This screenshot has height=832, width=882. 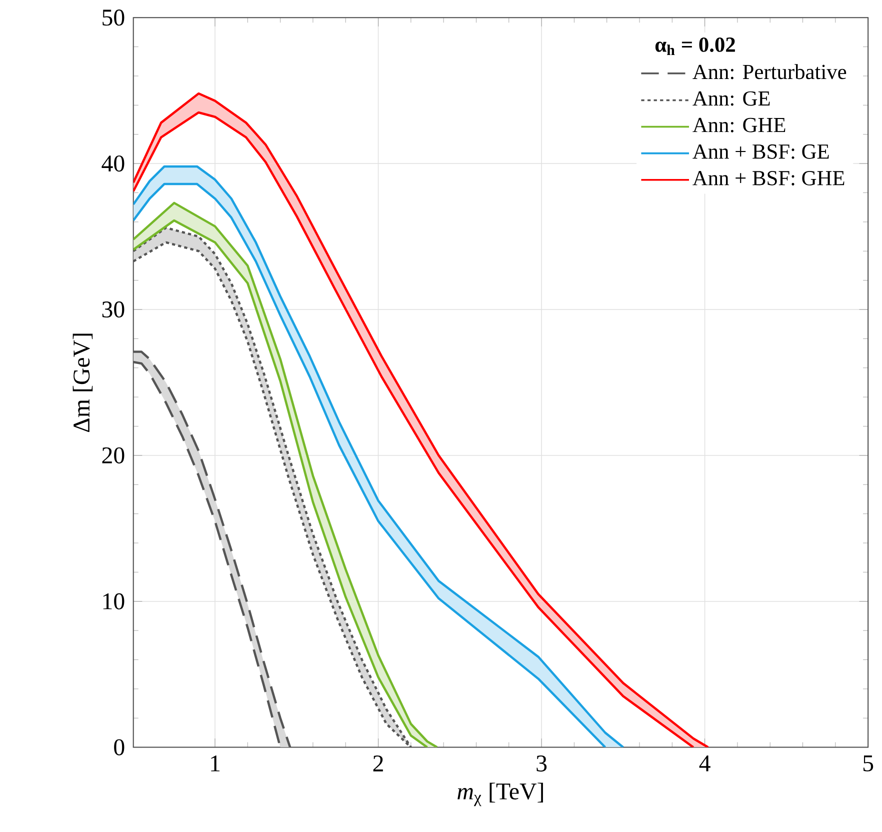 I want to click on x-tick-label: 2, so click(x=378, y=763).